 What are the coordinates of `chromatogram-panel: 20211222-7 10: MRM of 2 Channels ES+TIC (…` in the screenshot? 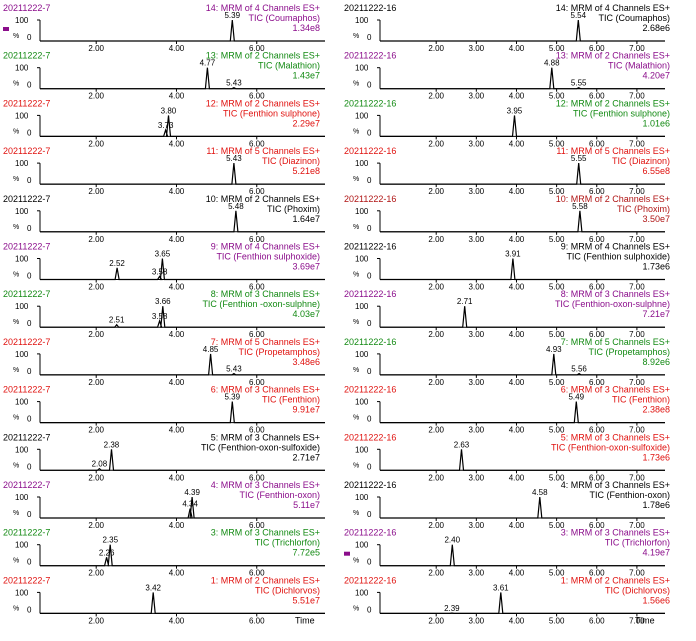 It's located at (164, 219).